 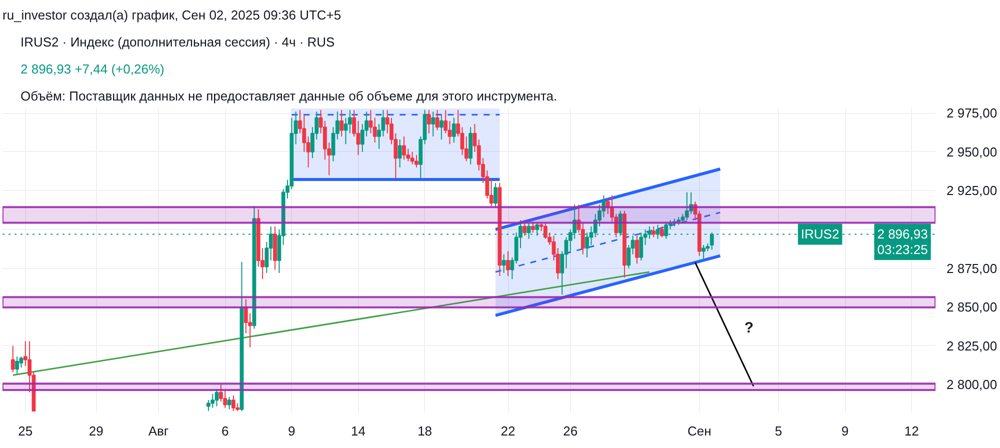 I want to click on x-tick-label: 14, so click(x=358, y=431).